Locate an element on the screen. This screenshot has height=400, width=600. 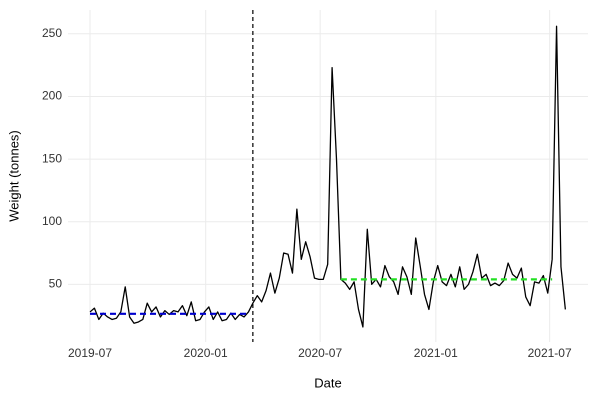
y-tick-label: 50 is located at coordinates (56, 284).